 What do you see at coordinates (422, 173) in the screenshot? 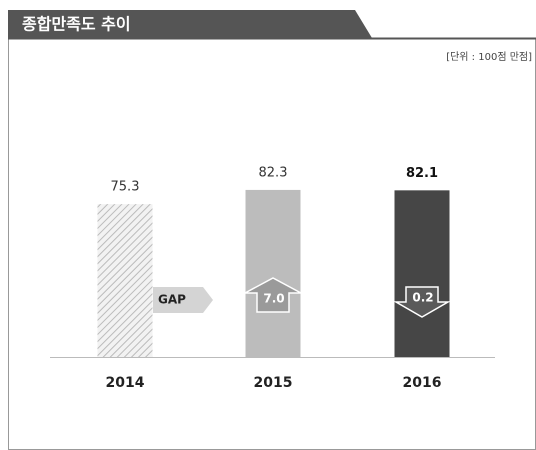
I see `value-label: 82.1` at bounding box center [422, 173].